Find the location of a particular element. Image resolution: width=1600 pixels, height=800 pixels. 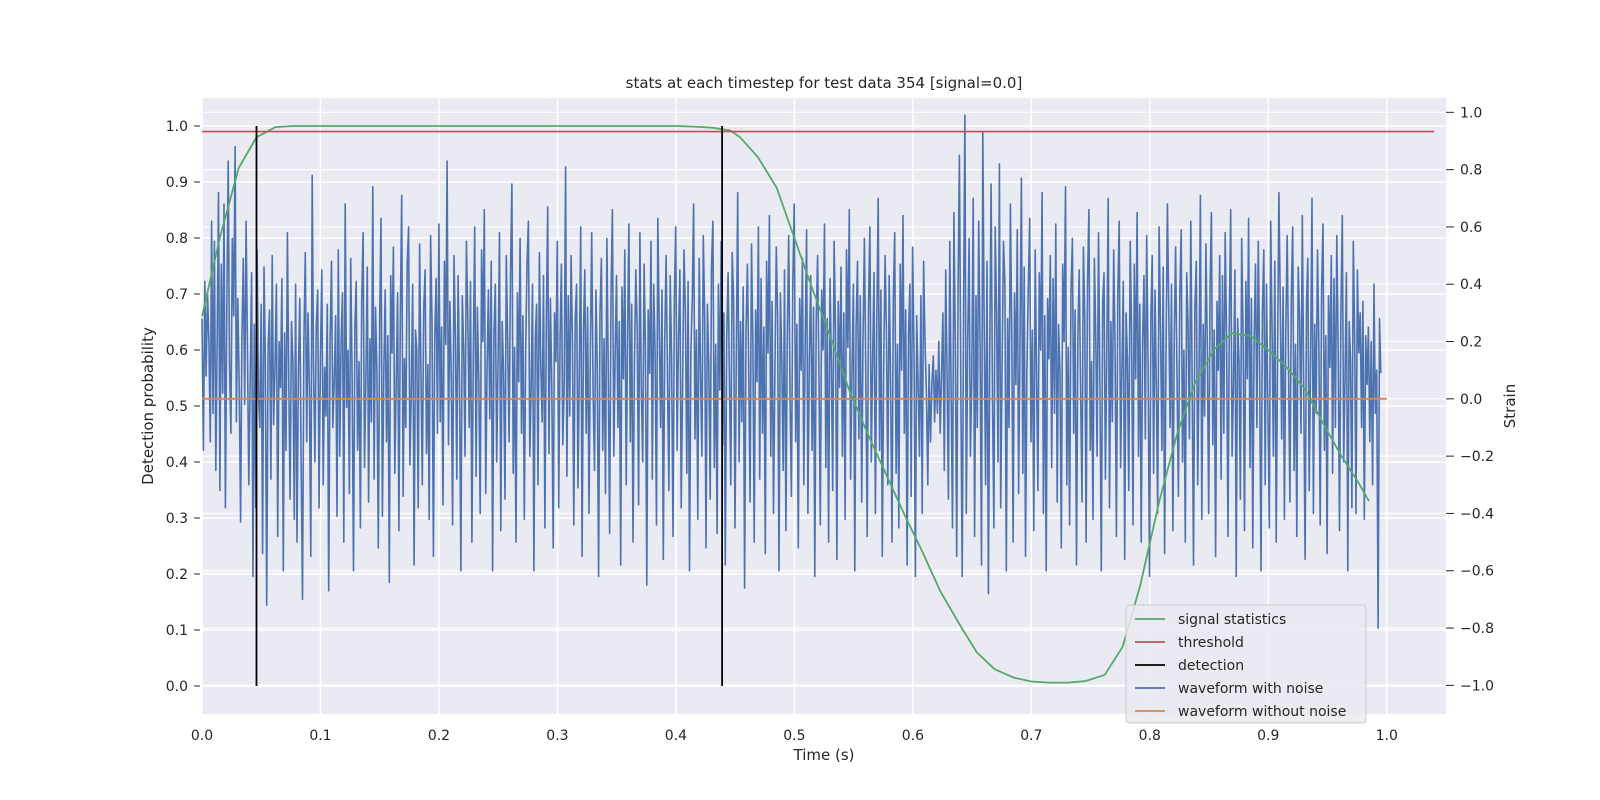

x-axis-label: Time (s) is located at coordinates (824, 755).